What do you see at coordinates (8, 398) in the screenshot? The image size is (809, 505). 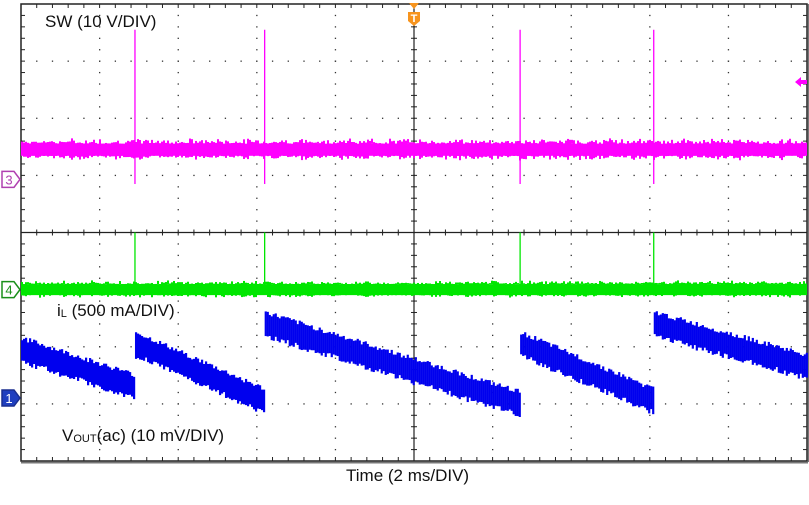 I see `channel-1-marker-label: 1` at bounding box center [8, 398].